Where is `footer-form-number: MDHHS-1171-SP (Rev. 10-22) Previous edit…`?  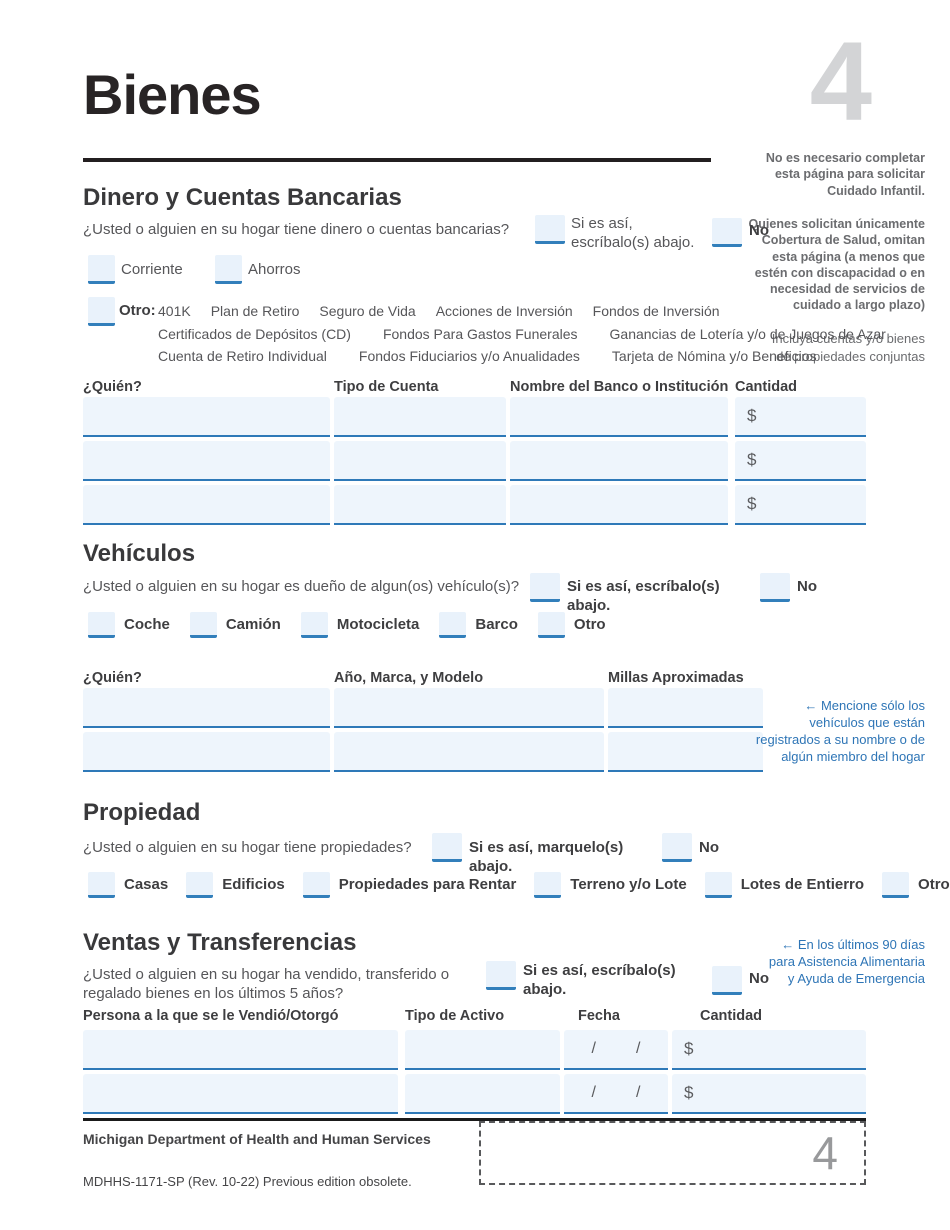
footer-form-number: MDHHS-1171-SP (Rev. 10-22) Previous edit… is located at coordinates (247, 1181).